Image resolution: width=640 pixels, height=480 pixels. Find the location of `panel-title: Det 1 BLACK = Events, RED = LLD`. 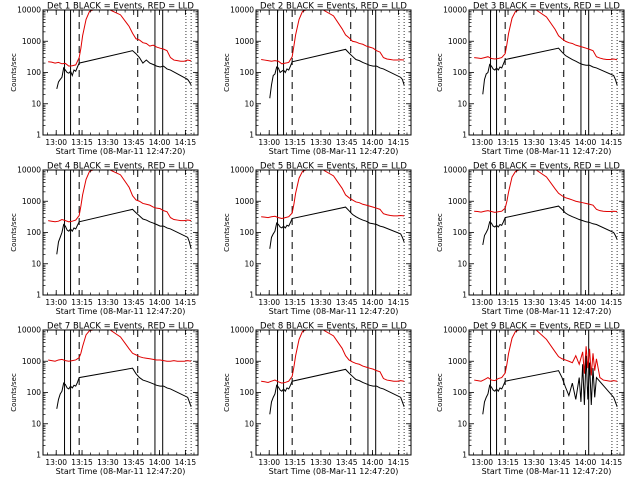

panel-title: Det 1 BLACK = Events, RED = LLD is located at coordinates (120, 7).